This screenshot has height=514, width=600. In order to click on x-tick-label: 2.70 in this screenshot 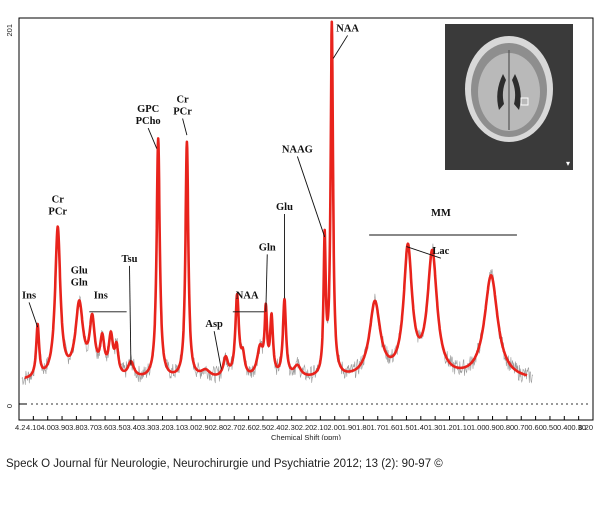, I will do `click(234, 427)`.